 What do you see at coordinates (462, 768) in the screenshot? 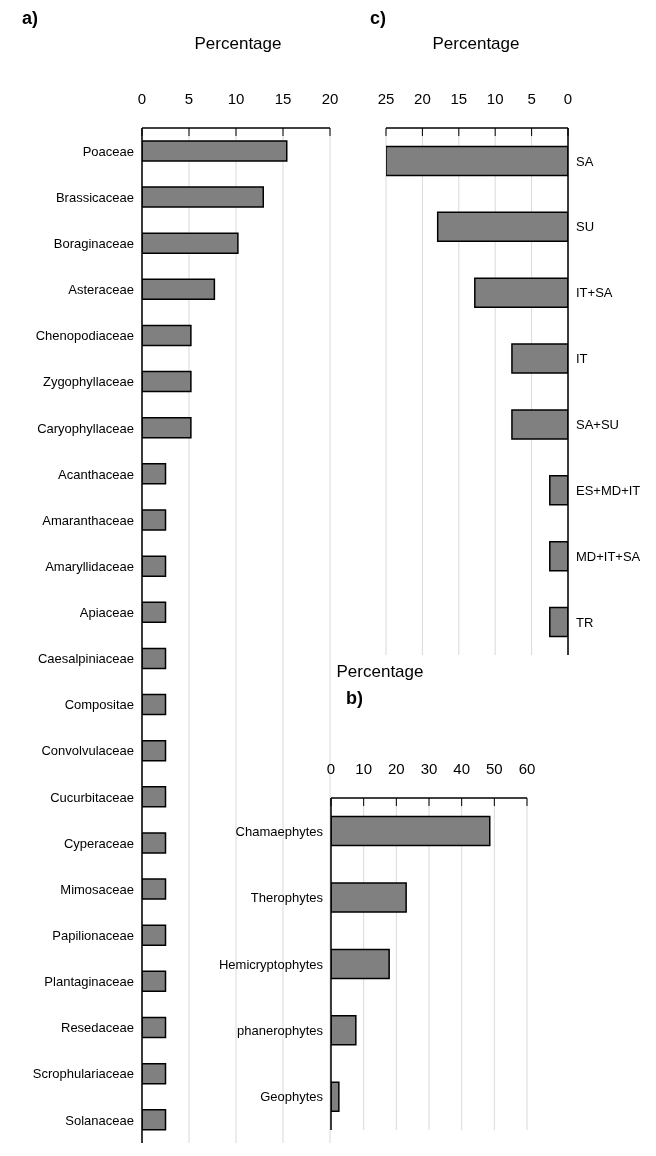
I see `x-tick-label: 40` at bounding box center [462, 768].